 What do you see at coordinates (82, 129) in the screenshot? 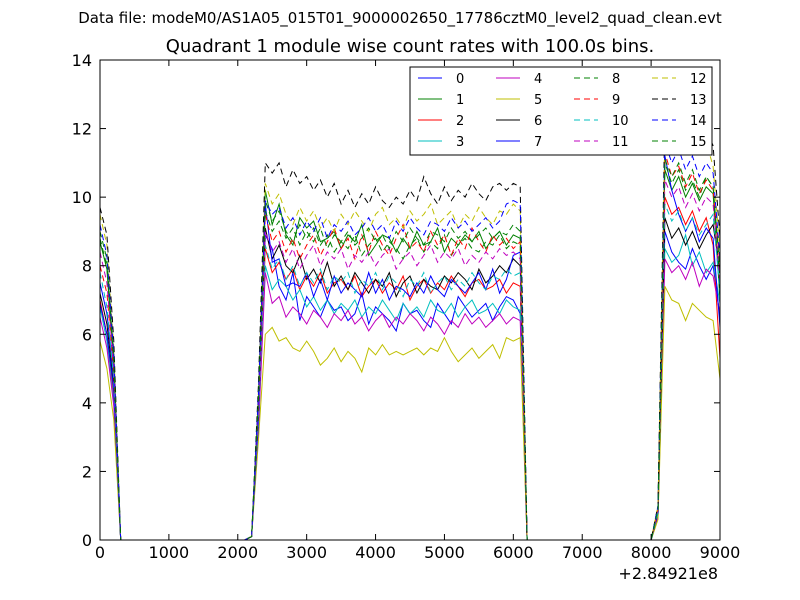
I see `y-tick-label: 12` at bounding box center [82, 129].